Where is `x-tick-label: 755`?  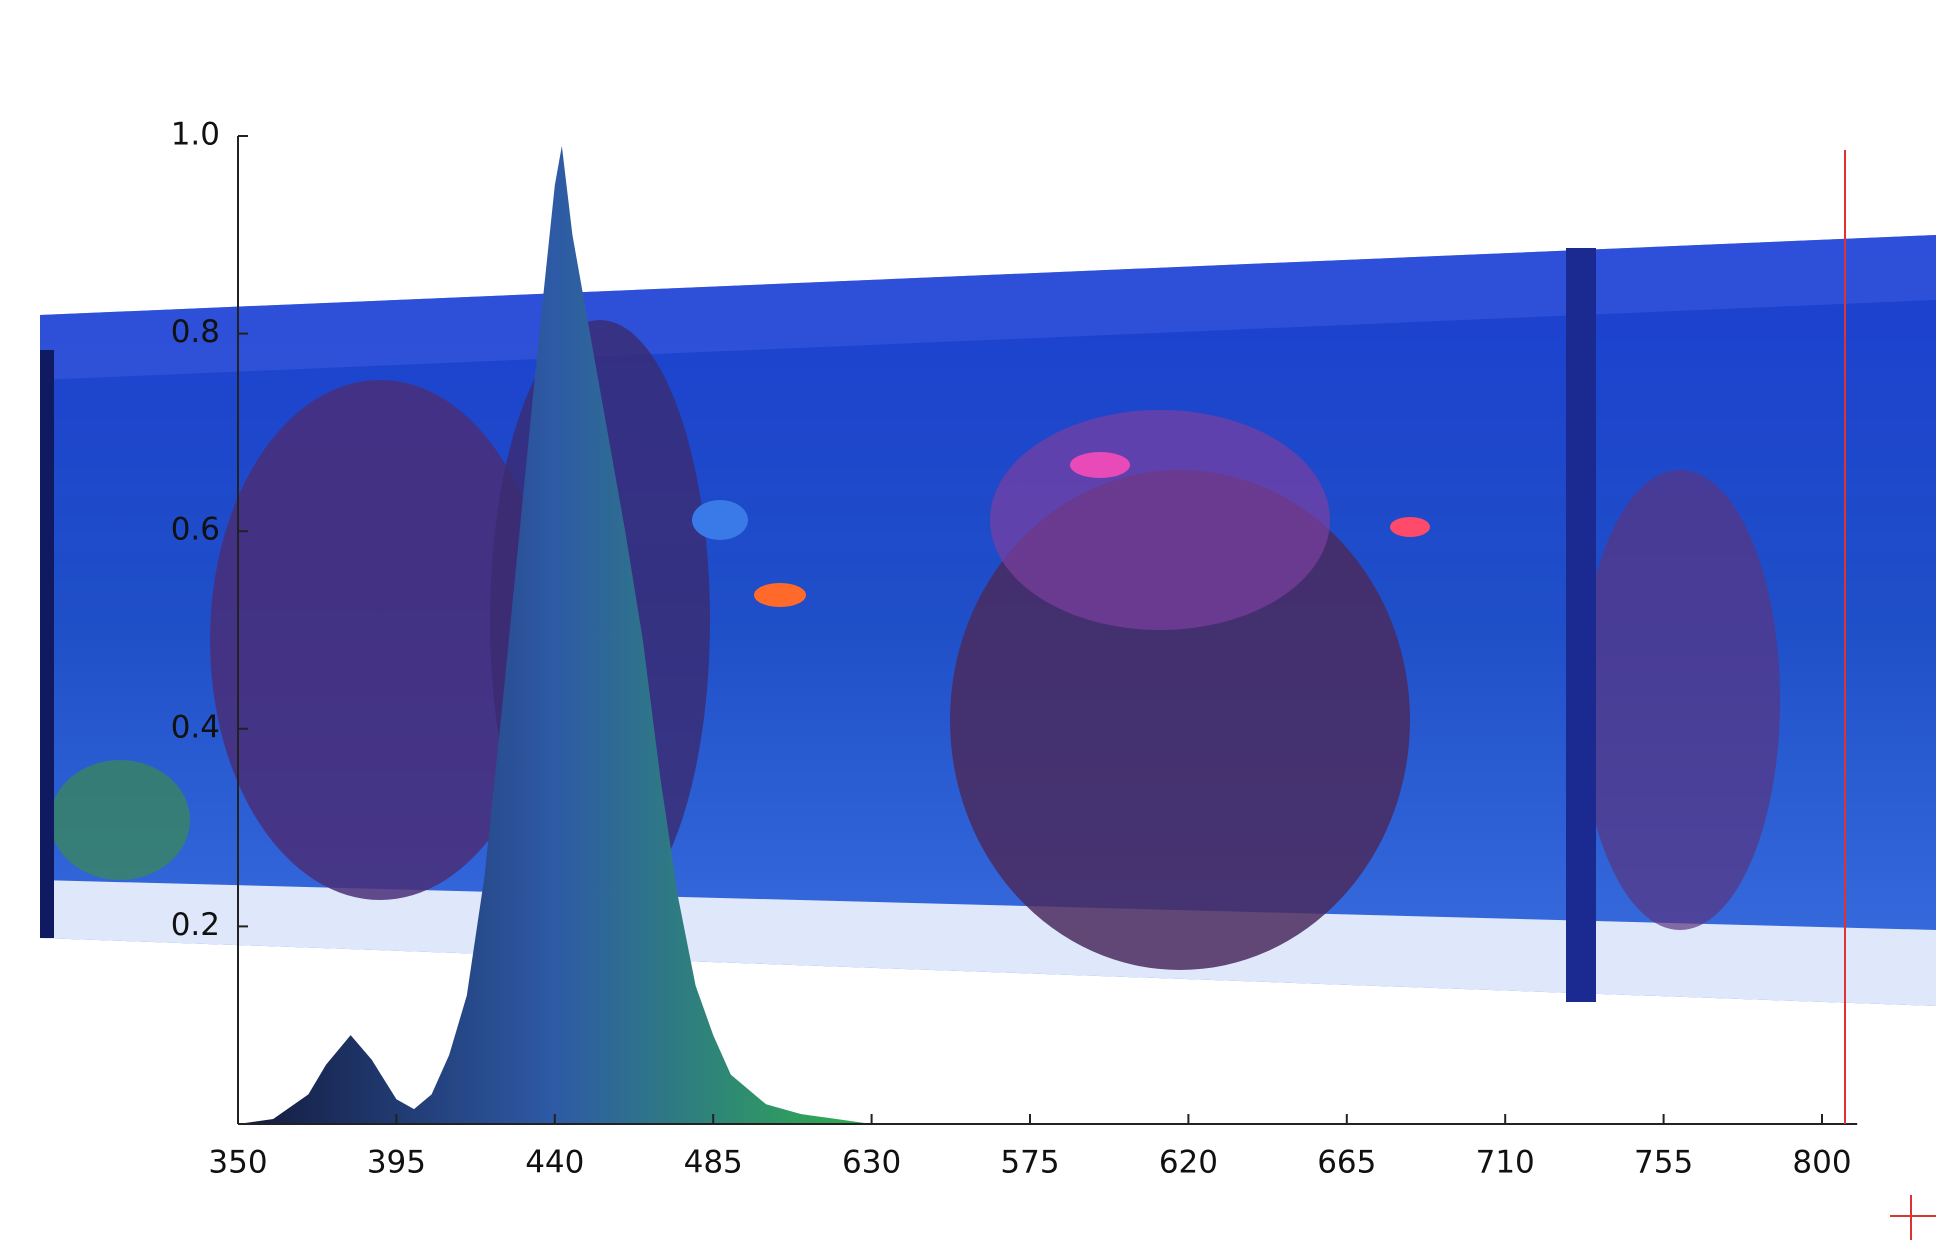
x-tick-label: 755 is located at coordinates (1663, 1163).